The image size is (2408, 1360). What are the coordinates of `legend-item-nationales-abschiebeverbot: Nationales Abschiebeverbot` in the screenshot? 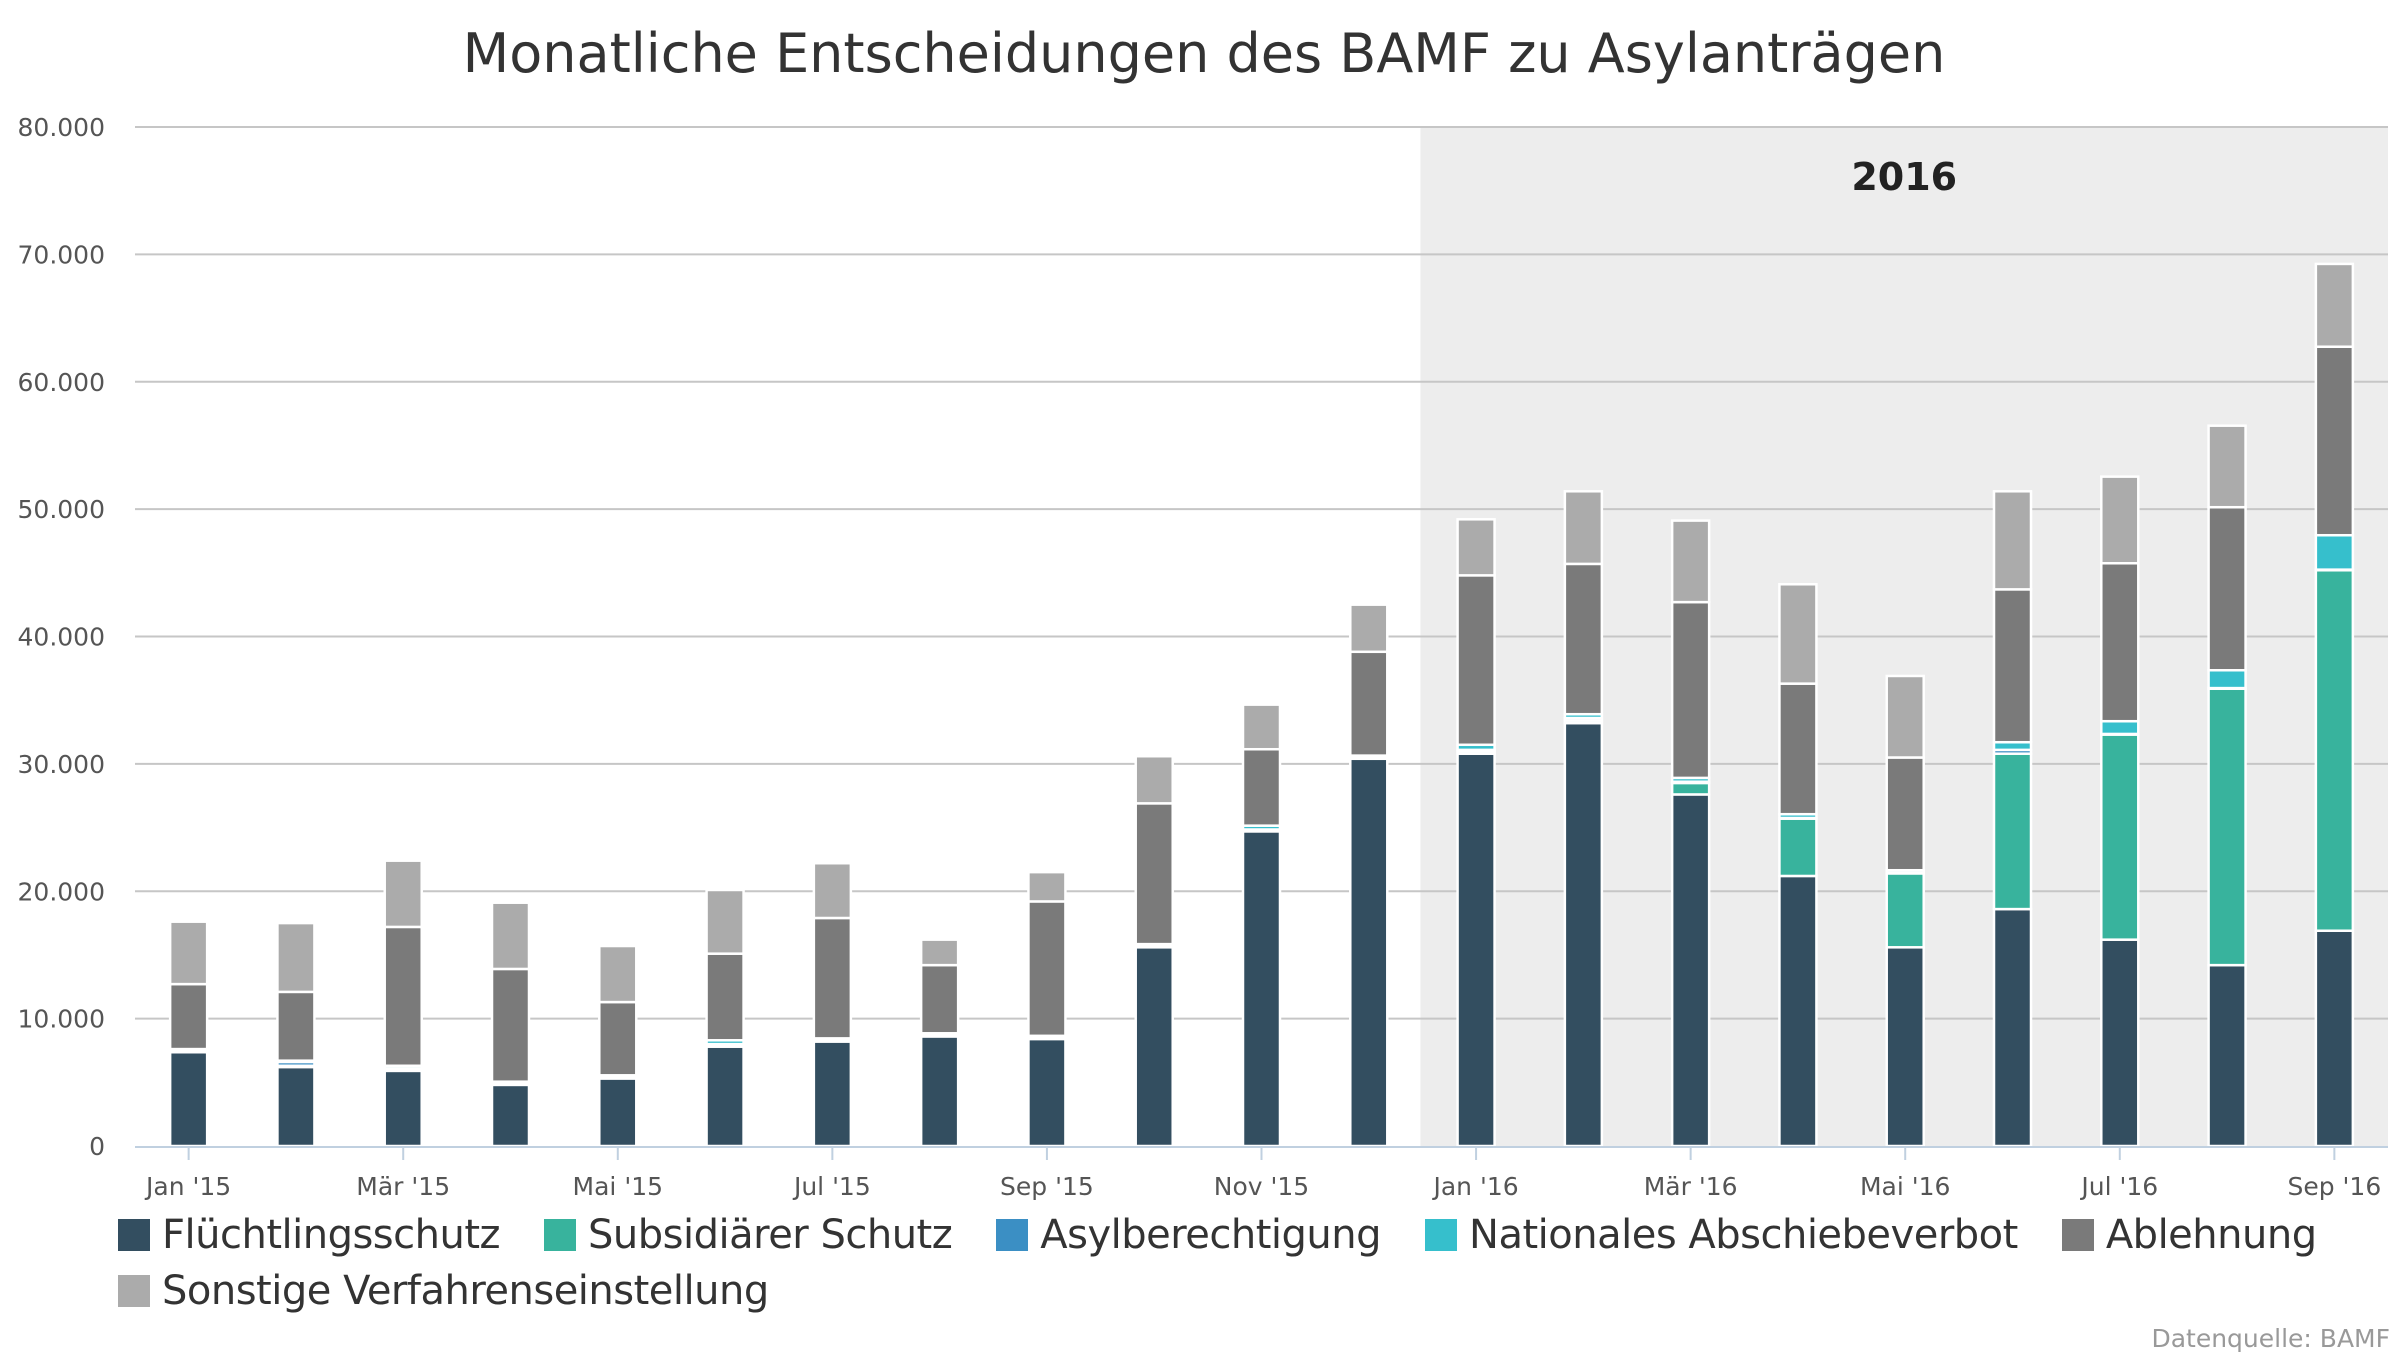 It's located at (1721, 1235).